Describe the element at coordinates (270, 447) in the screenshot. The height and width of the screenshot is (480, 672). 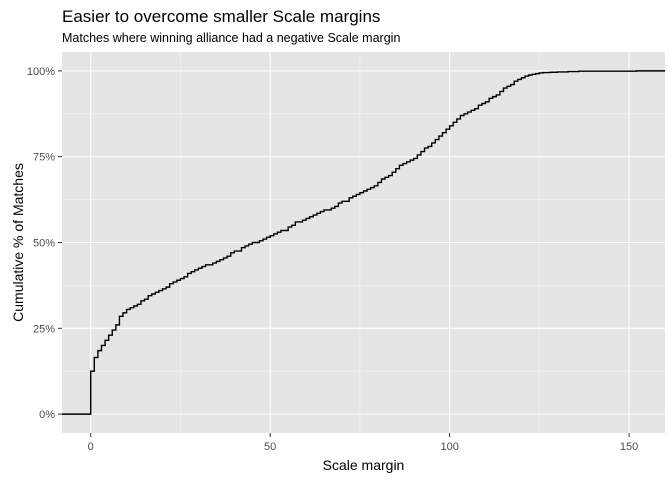
I see `x-tick-label: 50` at that location.